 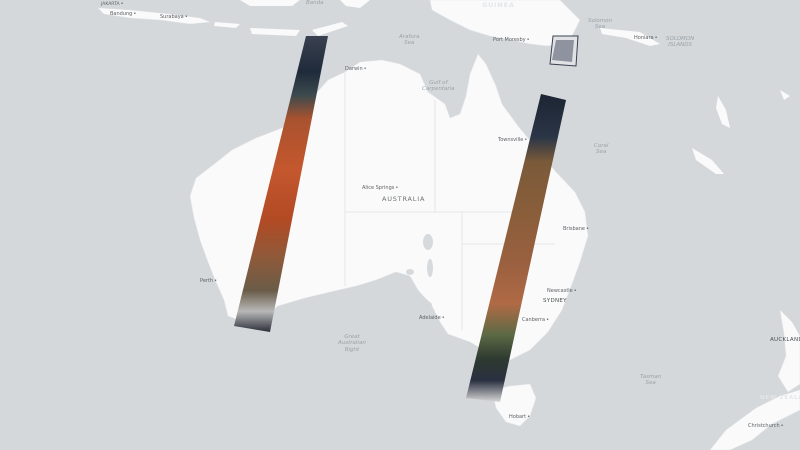 I want to click on sulawesi-landmass, so click(x=355, y=4).